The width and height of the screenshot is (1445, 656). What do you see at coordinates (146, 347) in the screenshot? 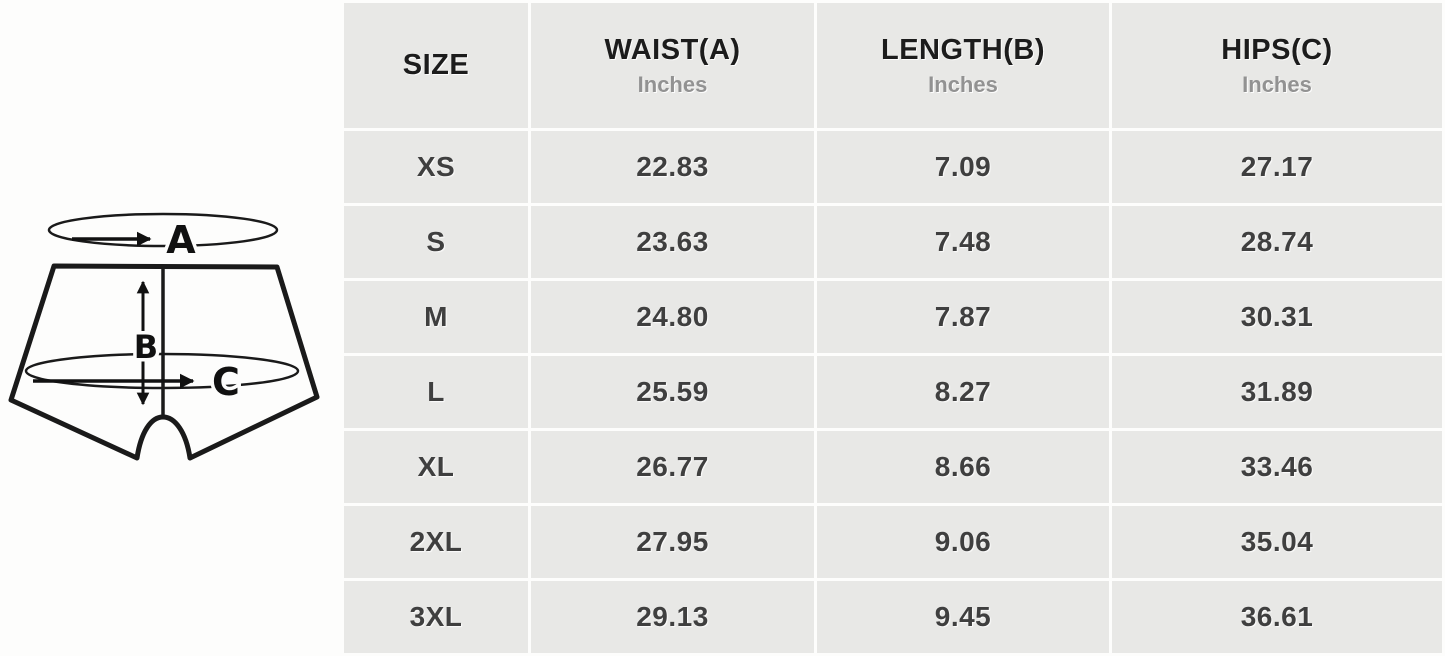
I see `length-label: B` at bounding box center [146, 347].